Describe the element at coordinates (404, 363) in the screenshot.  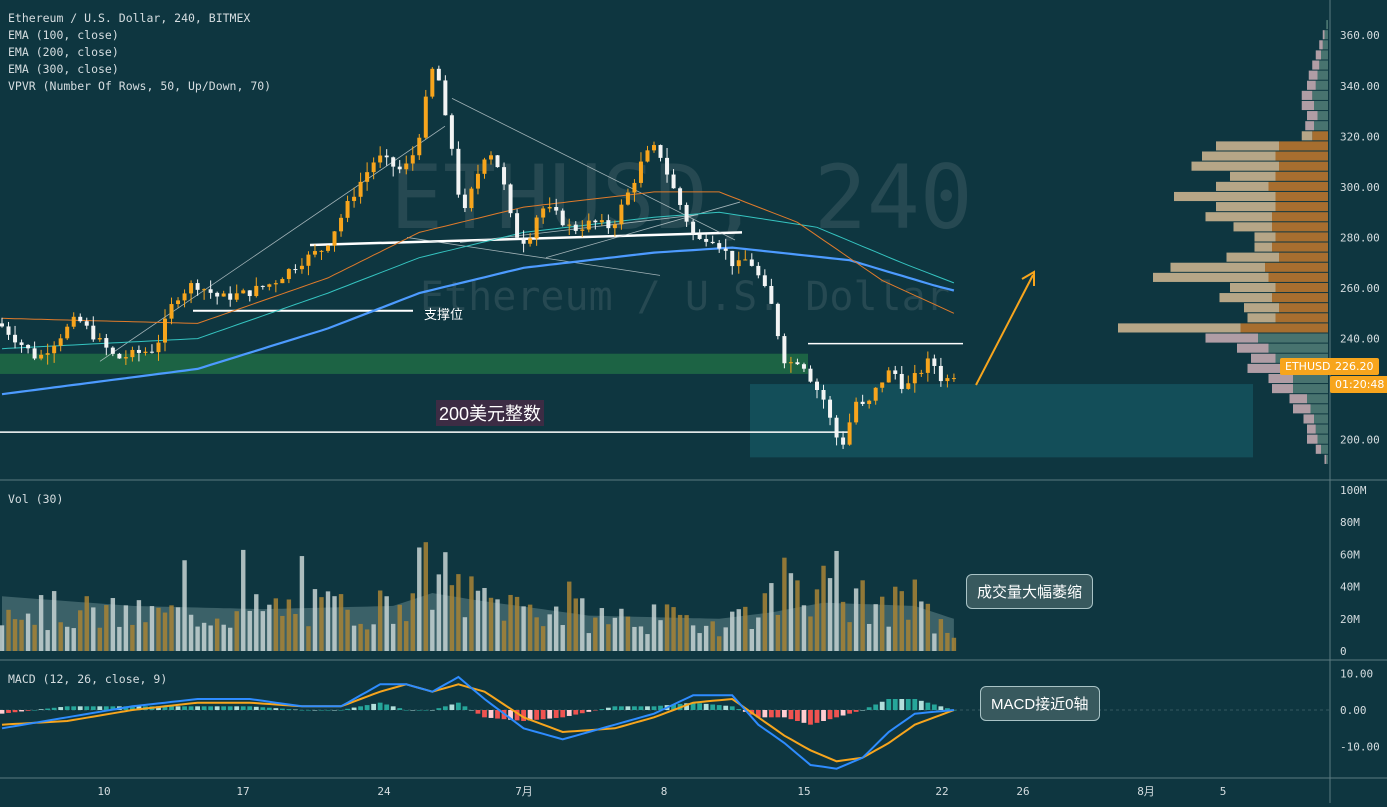
I see `support-zone` at that location.